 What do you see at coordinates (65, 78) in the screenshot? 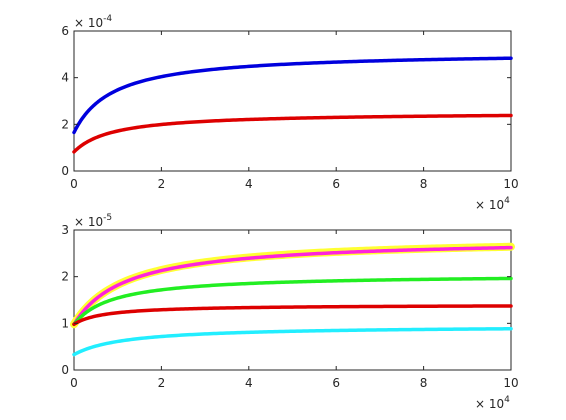
I see `y-tick-label: 4` at bounding box center [65, 78].